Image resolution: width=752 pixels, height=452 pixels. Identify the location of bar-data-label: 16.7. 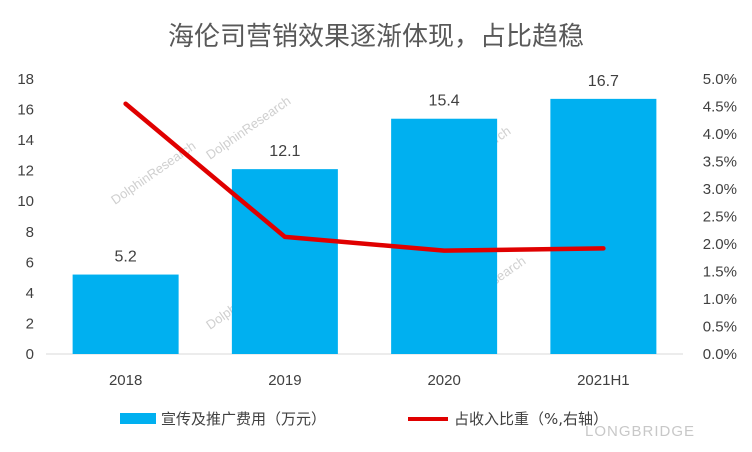
(603, 81).